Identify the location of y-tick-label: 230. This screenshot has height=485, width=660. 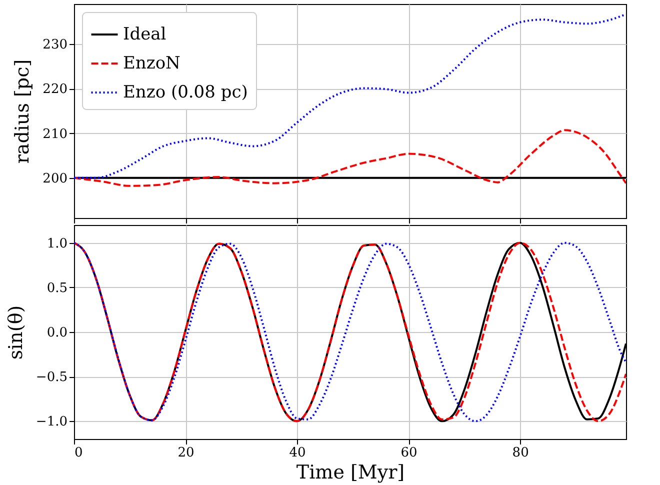
(55, 45).